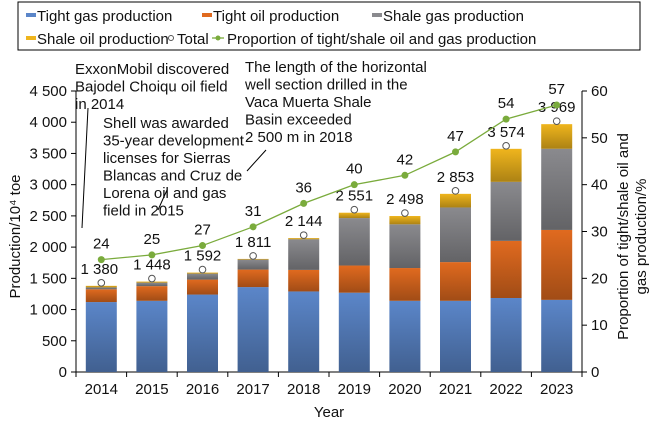  I want to click on x-tick-label: 2016, so click(202, 389).